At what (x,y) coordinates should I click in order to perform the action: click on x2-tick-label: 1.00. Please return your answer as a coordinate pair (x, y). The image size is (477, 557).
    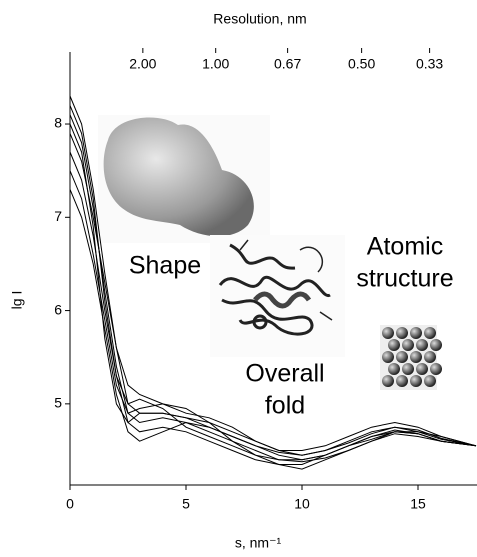
    Looking at the image, I should click on (215, 64).